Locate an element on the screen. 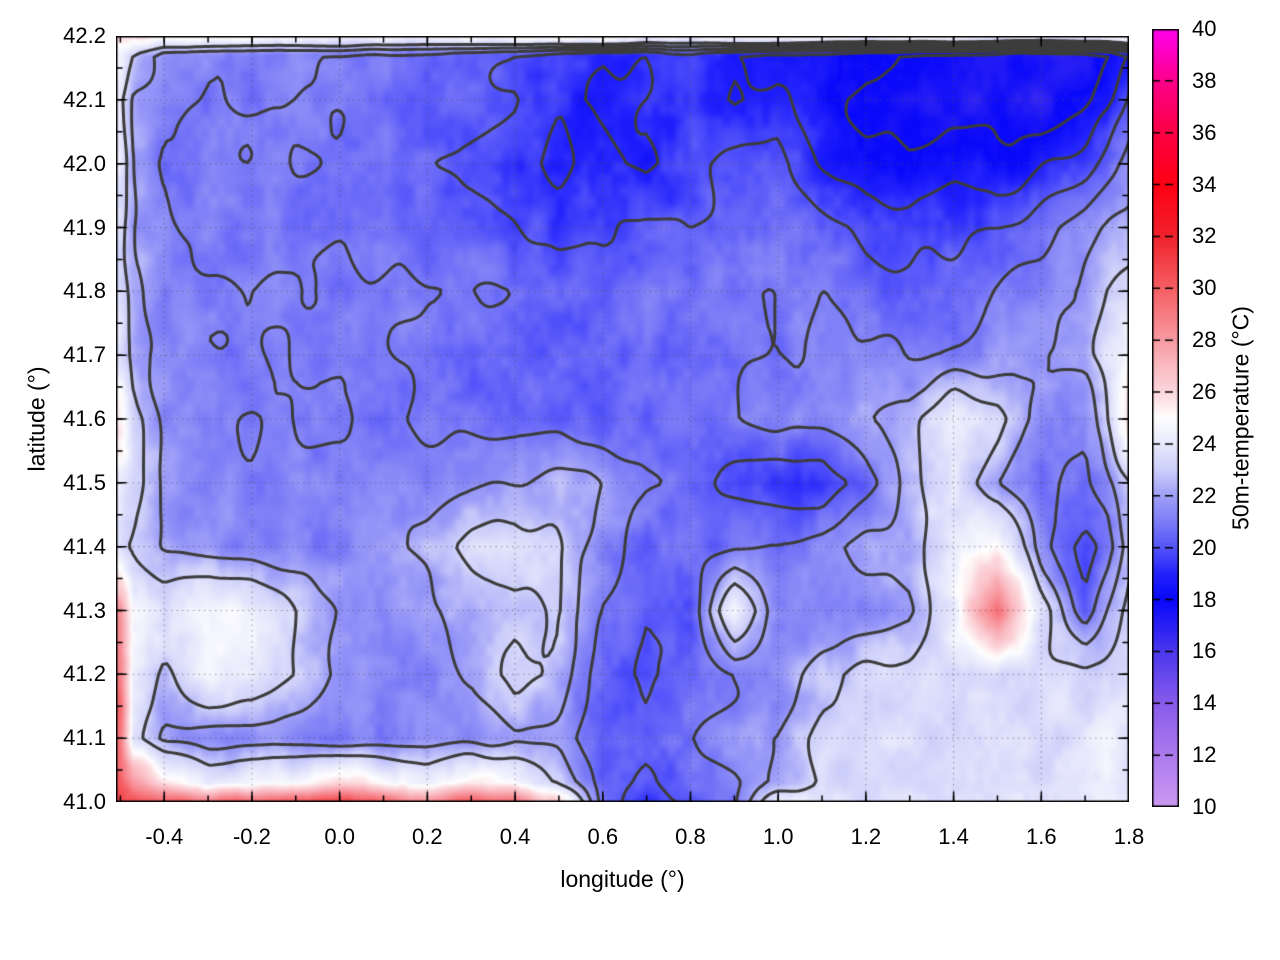 The height and width of the screenshot is (960, 1280). y-tick-label: 42.0 is located at coordinates (84, 163).